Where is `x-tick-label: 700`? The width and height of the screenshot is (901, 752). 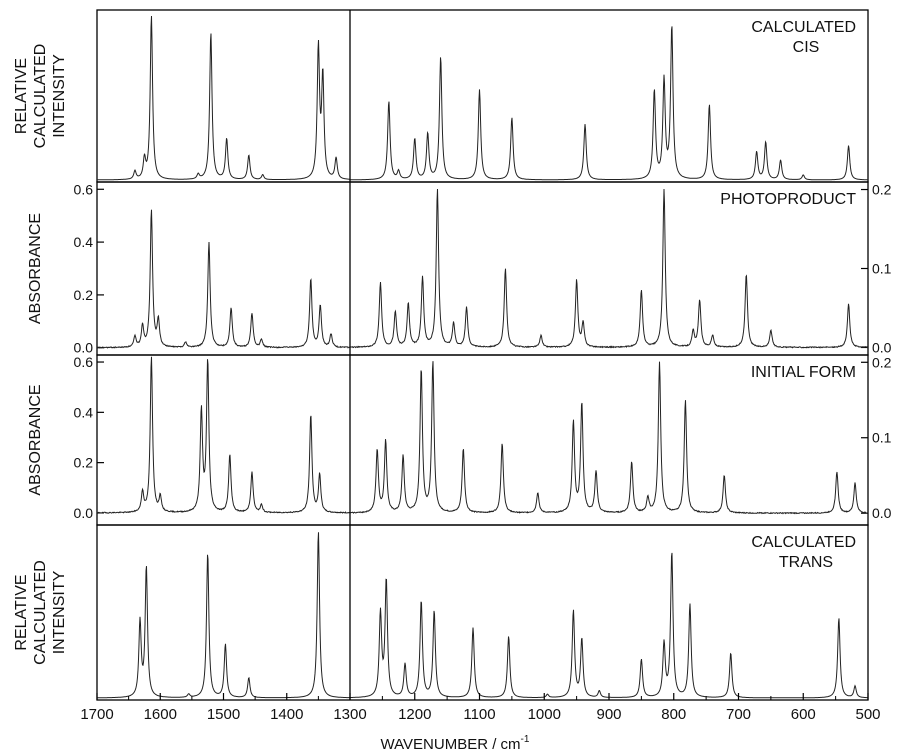 x-tick-label: 700 is located at coordinates (738, 714).